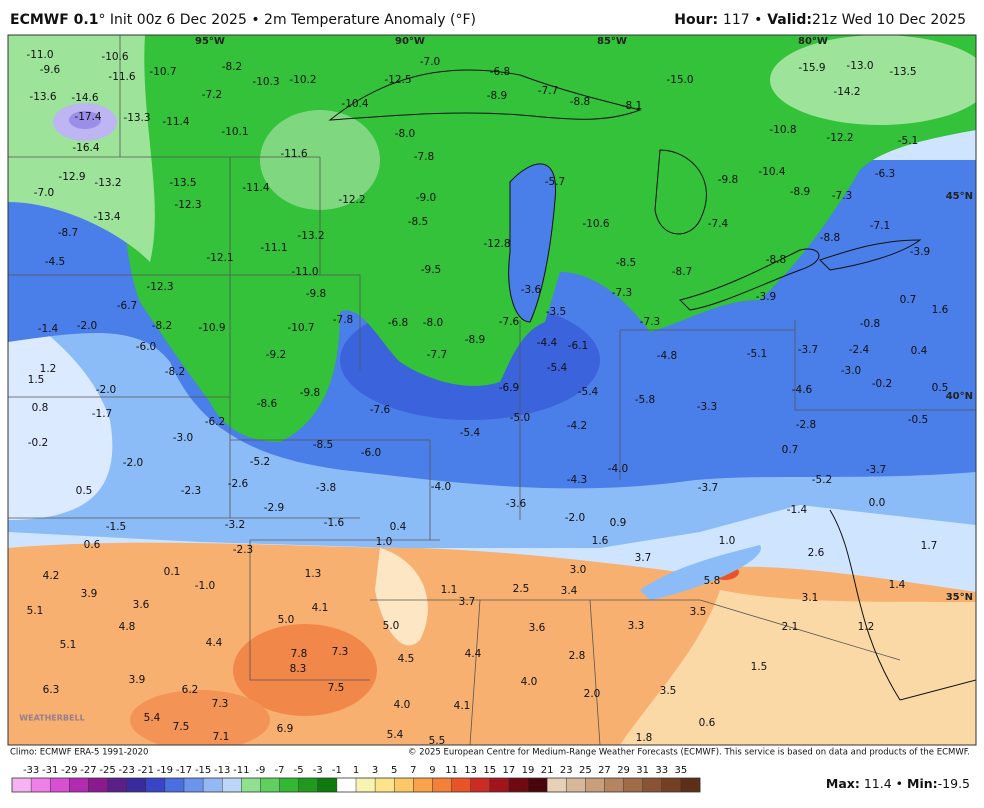 Image resolution: width=984 pixels, height=808 pixels. I want to click on station-value: 1.2, so click(48, 369).